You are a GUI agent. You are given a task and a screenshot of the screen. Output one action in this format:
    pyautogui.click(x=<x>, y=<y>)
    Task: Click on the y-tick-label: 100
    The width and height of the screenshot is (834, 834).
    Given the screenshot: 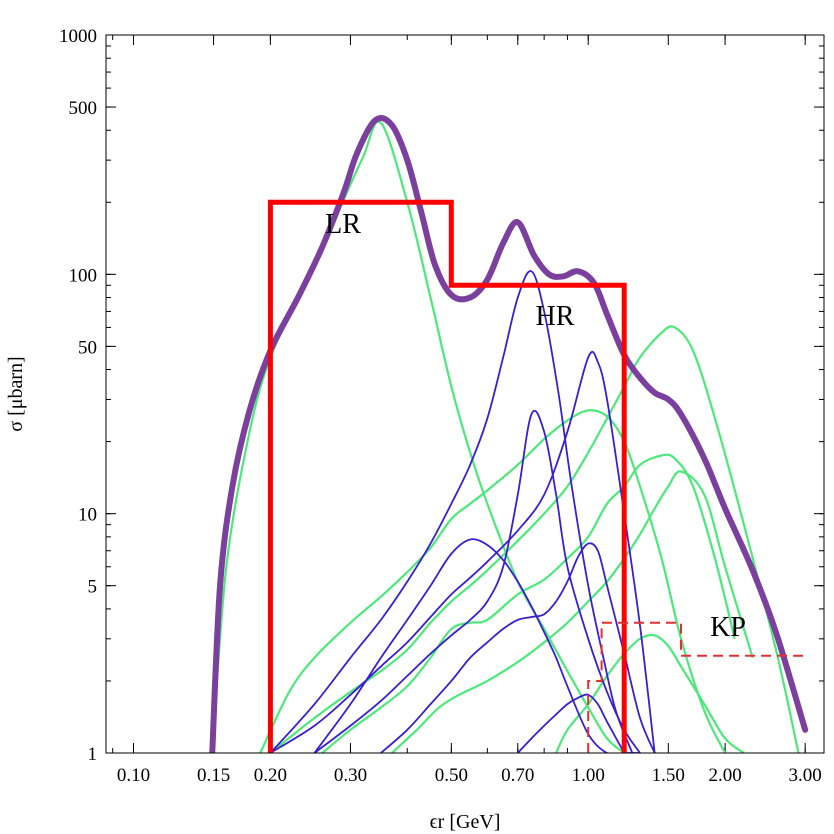 What is the action you would take?
    pyautogui.click(x=83, y=275)
    